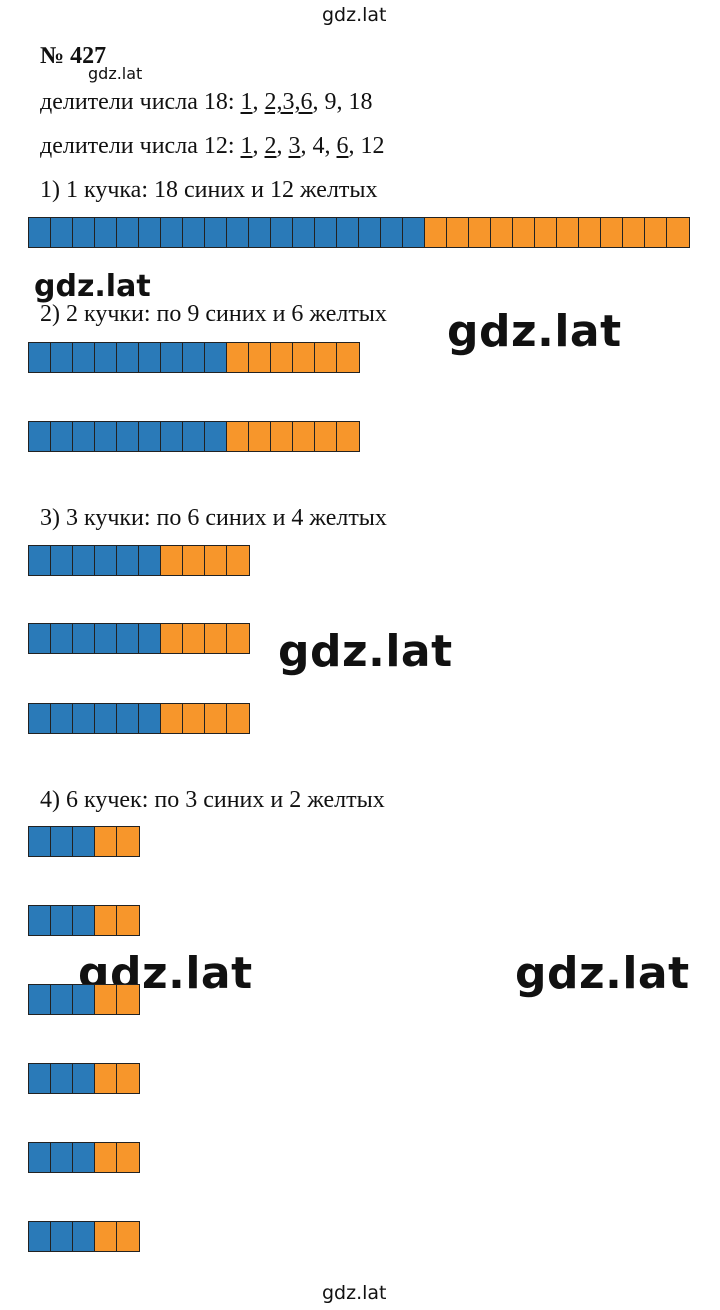  Describe the element at coordinates (318, 146) in the screenshot. I see `separator: , 4,` at that location.